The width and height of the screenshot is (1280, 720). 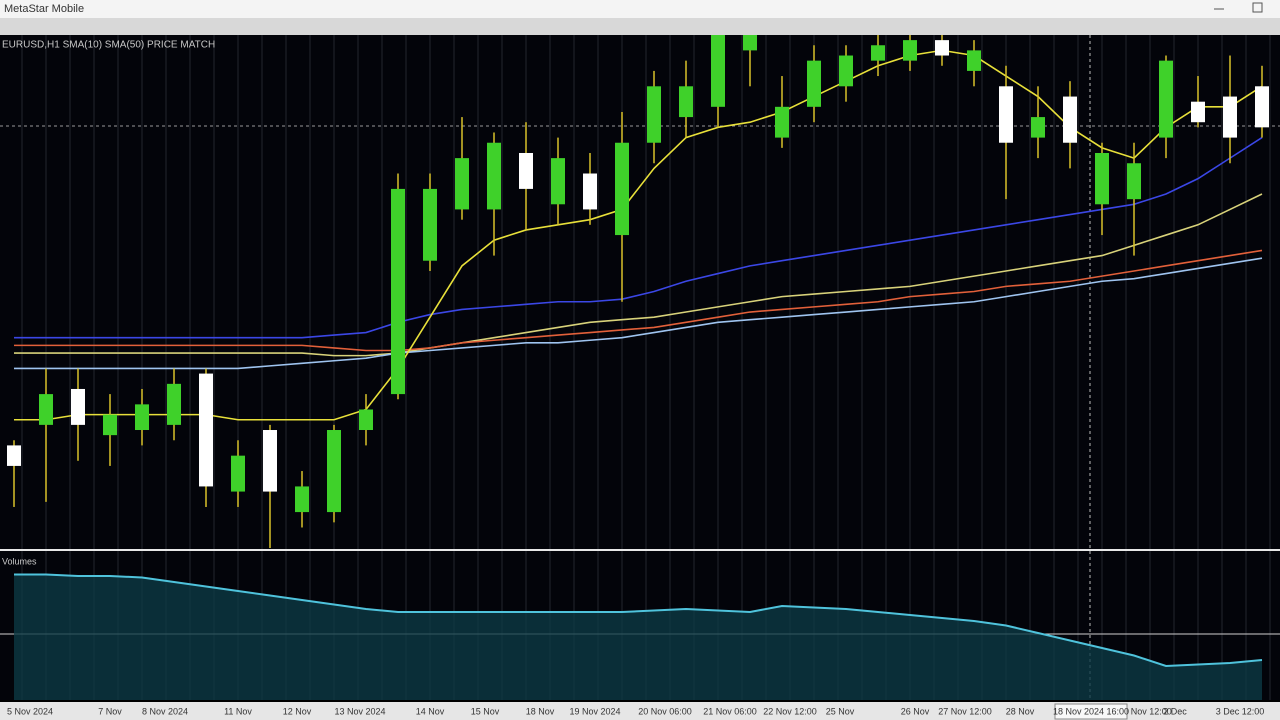 What do you see at coordinates (165, 711) in the screenshot?
I see `time-label: 8 Nov 2024` at bounding box center [165, 711].